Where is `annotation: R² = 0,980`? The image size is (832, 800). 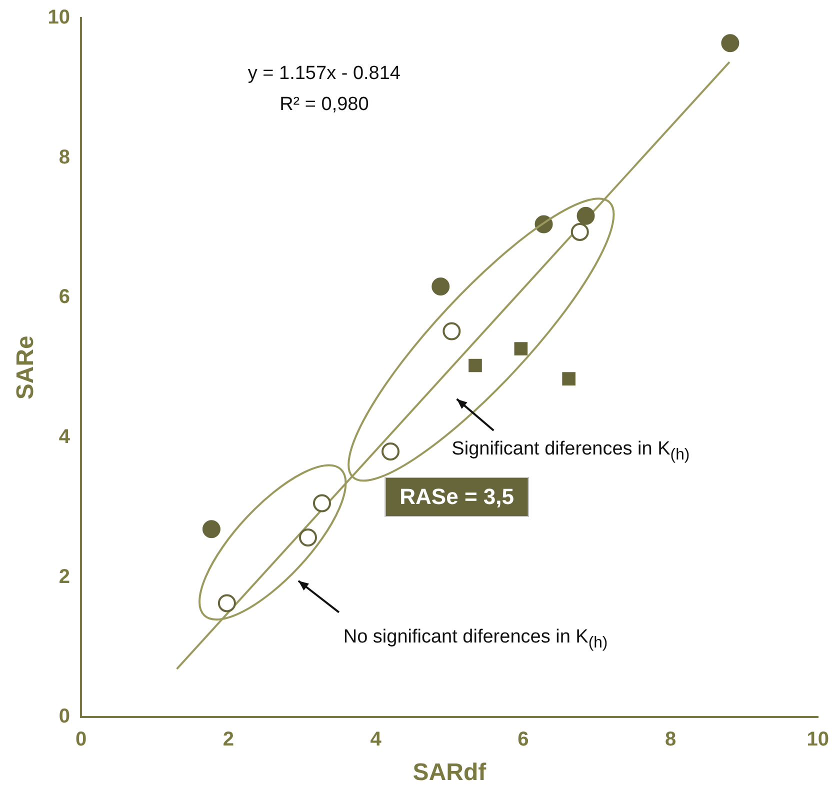 annotation: R² = 0,980 is located at coordinates (324, 105).